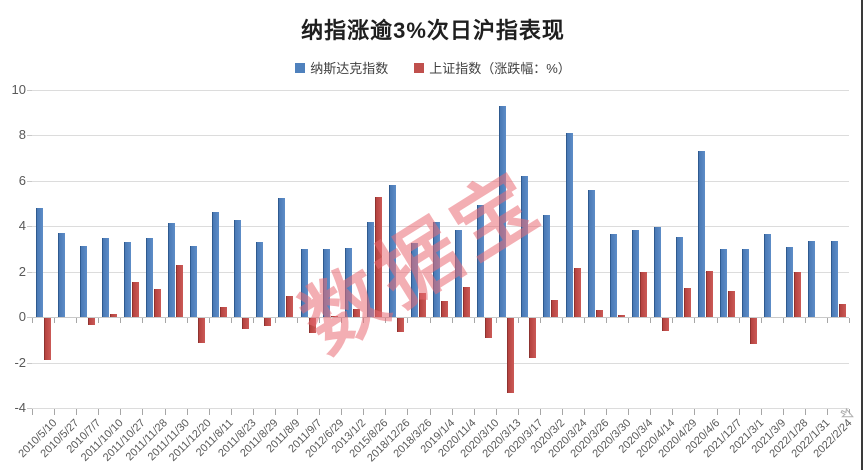 The height and width of the screenshot is (470, 866). Describe the element at coordinates (349, 68) in the screenshot. I see `legend-label-nasdaq: 纳斯达克指数` at that location.